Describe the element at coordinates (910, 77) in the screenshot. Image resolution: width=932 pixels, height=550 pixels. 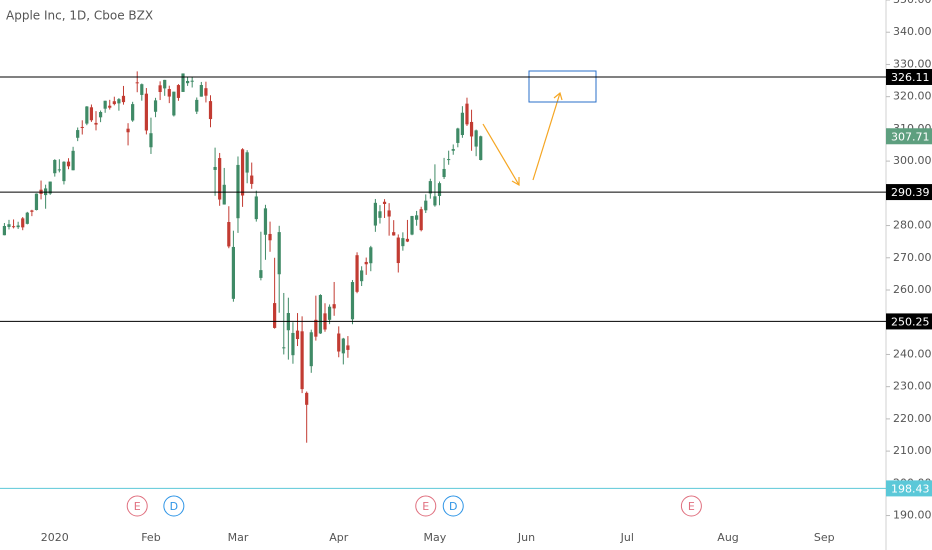
I see `level-label: 326.11` at that location.